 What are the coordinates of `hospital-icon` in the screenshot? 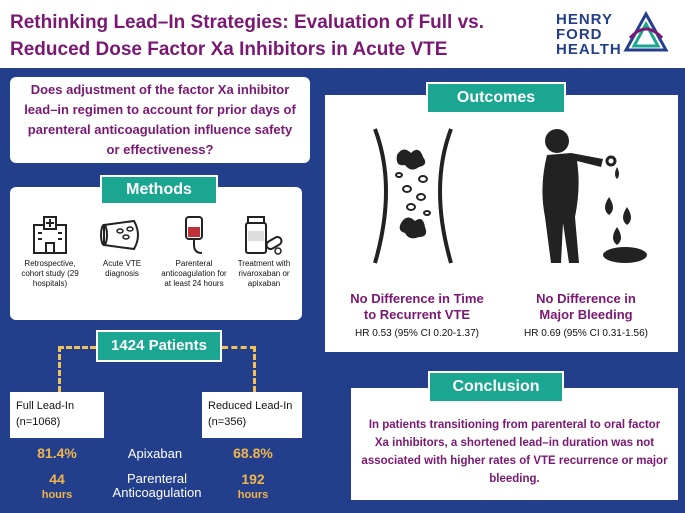 It's located at (50, 235).